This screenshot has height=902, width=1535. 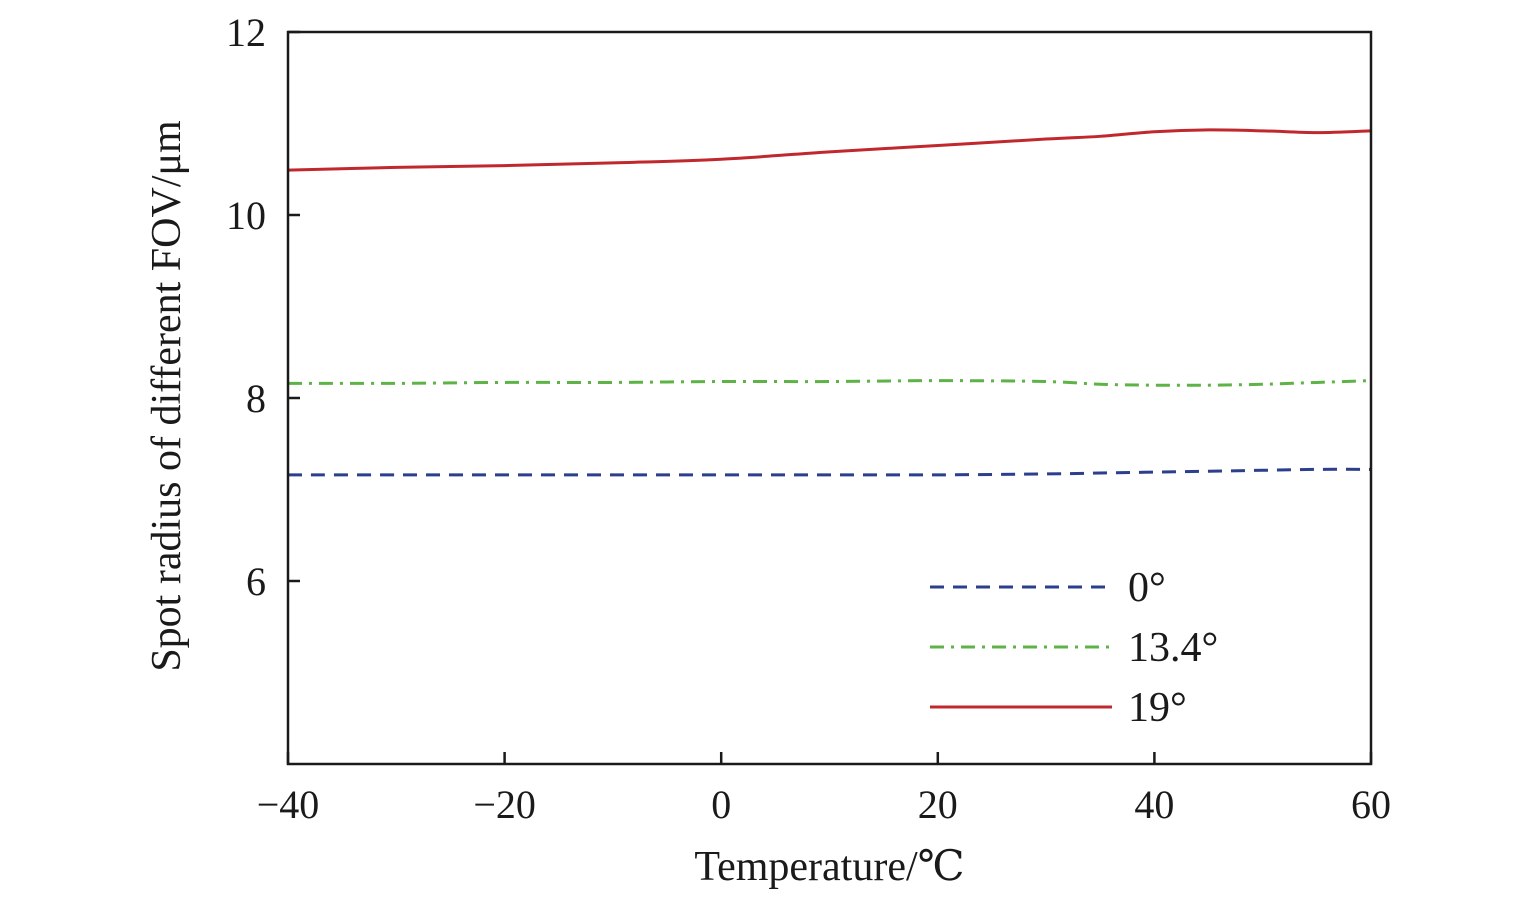 I want to click on x-tick-label: −40, so click(x=288, y=804).